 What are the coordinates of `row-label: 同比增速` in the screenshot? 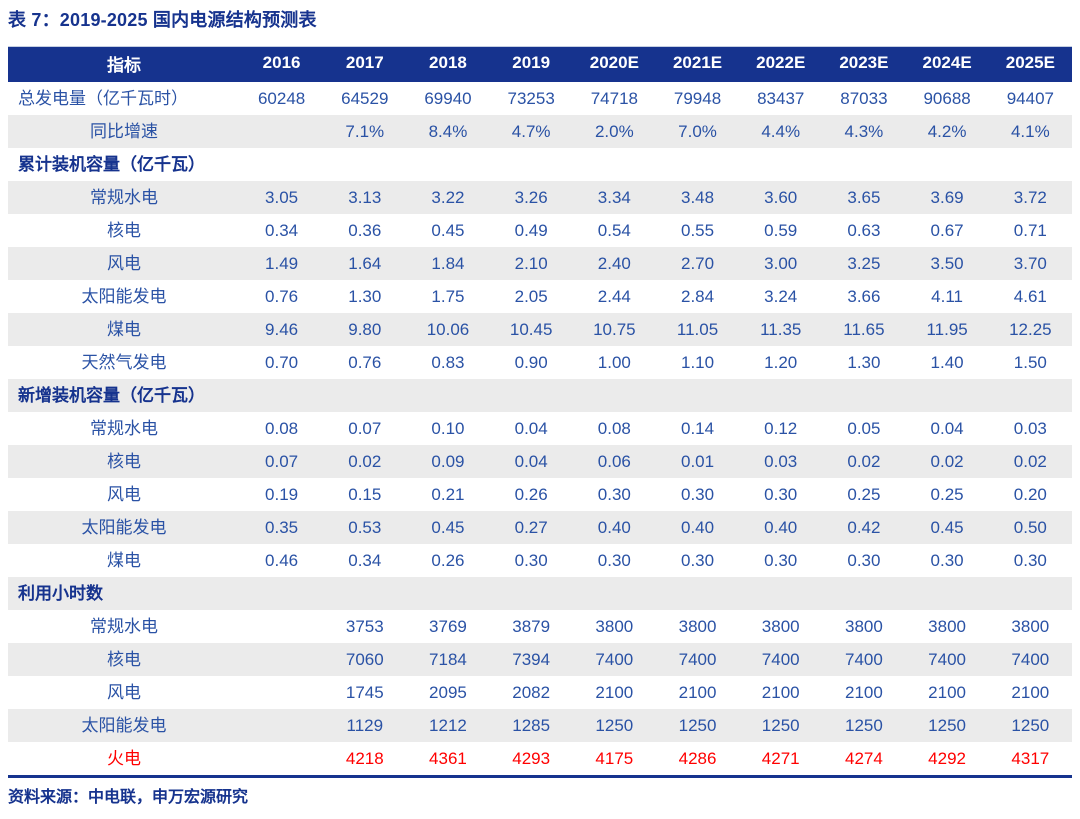 It's located at (124, 131).